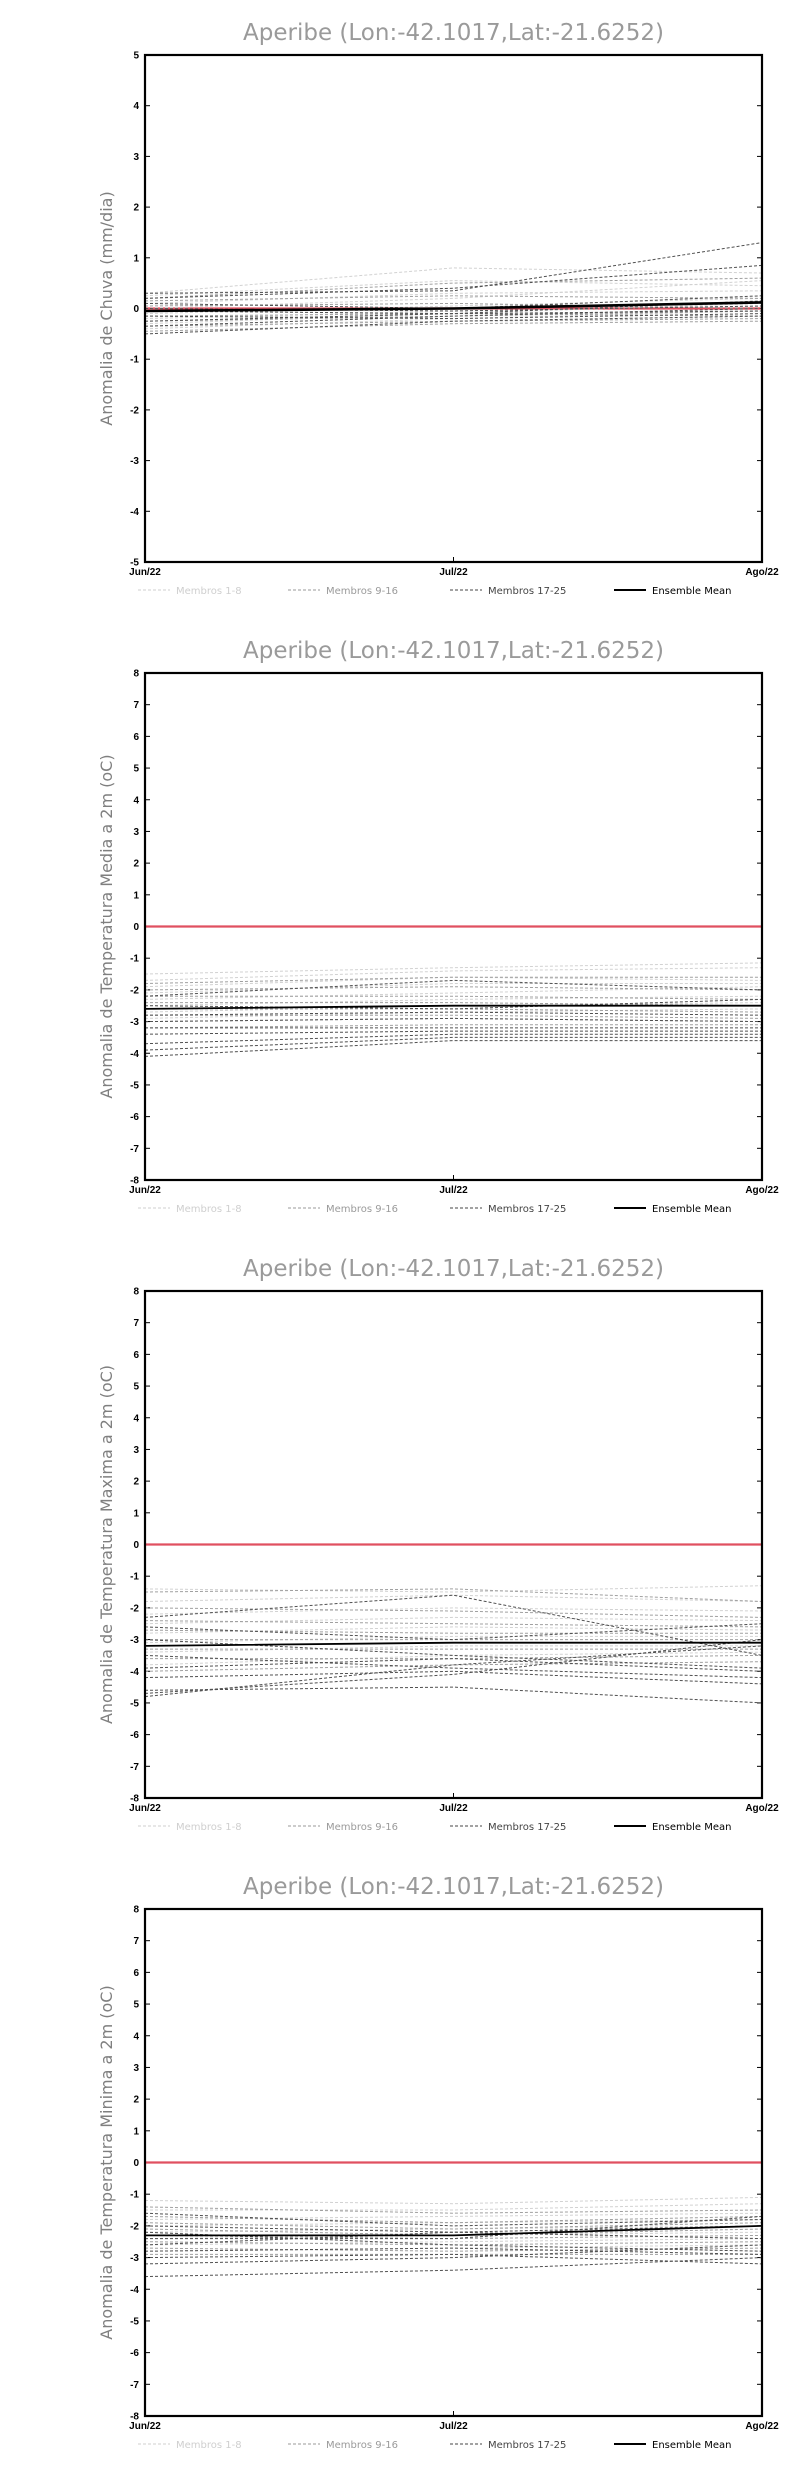 Image resolution: width=800 pixels, height=2472 pixels. What do you see at coordinates (106, 2162) in the screenshot?
I see `y-axis-label: Anomalia de Temperatura Minima a 2m (oC)` at bounding box center [106, 2162].